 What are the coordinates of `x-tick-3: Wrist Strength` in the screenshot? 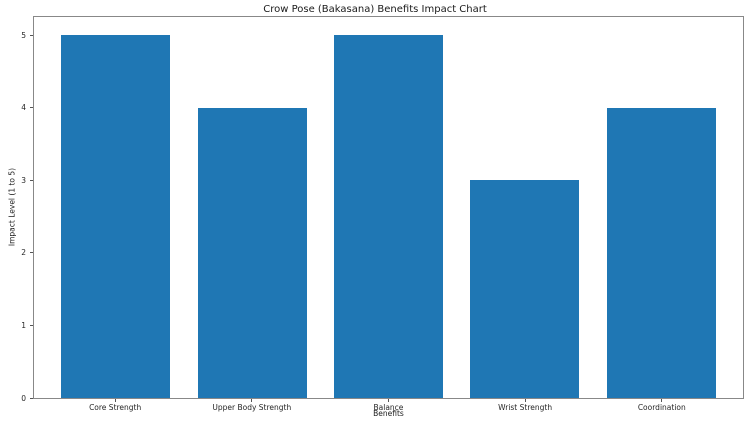 It's located at (525, 405).